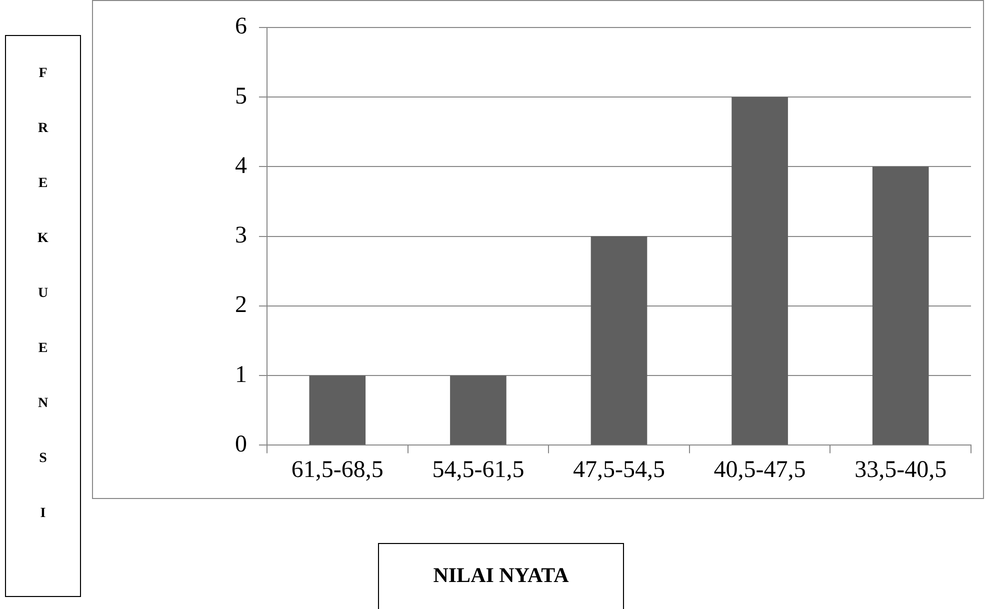 The height and width of the screenshot is (609, 985). I want to click on y-tick-label: 3, so click(241, 235).